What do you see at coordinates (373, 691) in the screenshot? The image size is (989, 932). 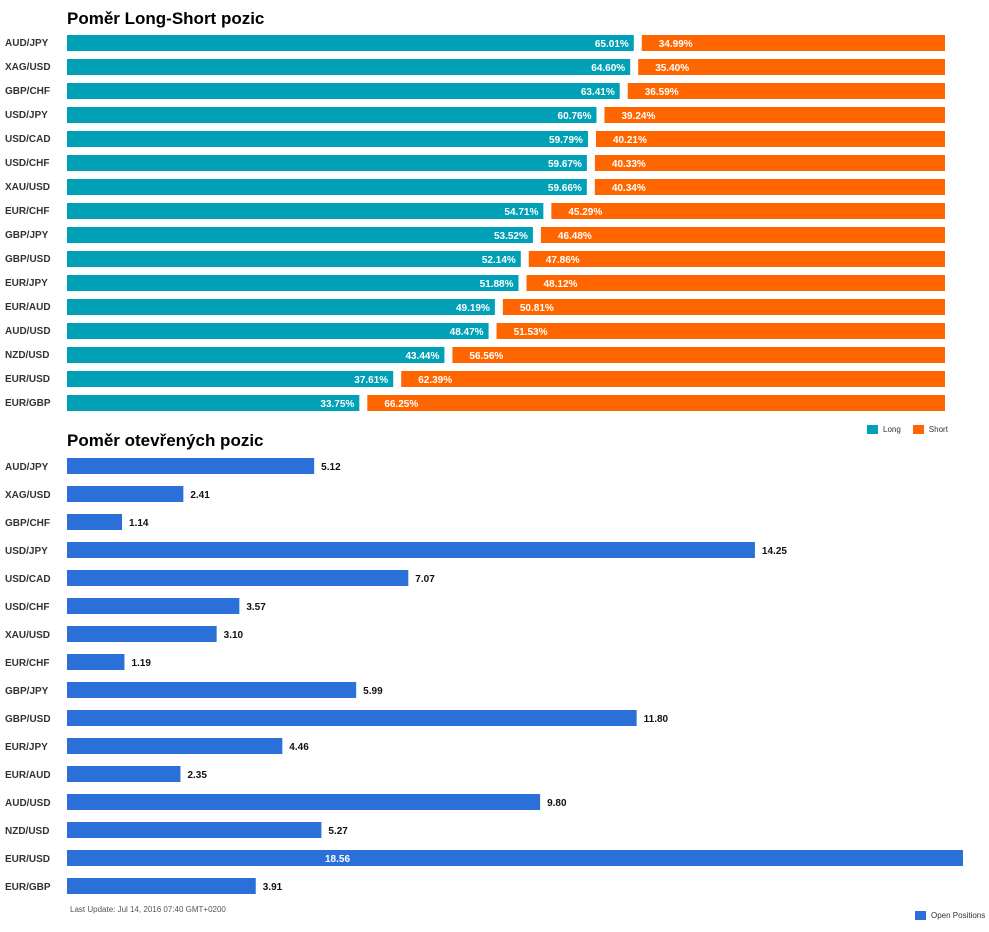 I see `open-positions-value-label: 5.99` at bounding box center [373, 691].